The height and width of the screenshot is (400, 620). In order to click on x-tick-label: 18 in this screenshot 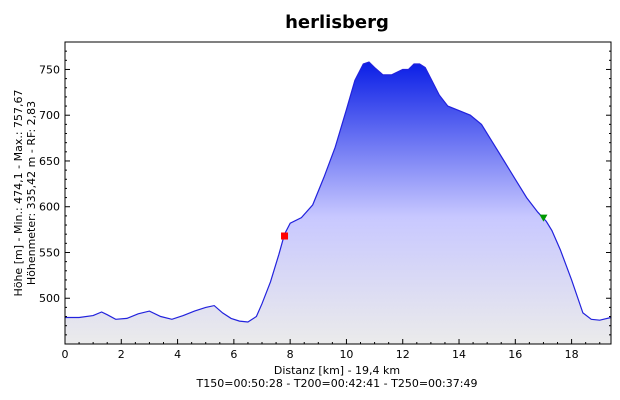, I will do `click(572, 354)`.